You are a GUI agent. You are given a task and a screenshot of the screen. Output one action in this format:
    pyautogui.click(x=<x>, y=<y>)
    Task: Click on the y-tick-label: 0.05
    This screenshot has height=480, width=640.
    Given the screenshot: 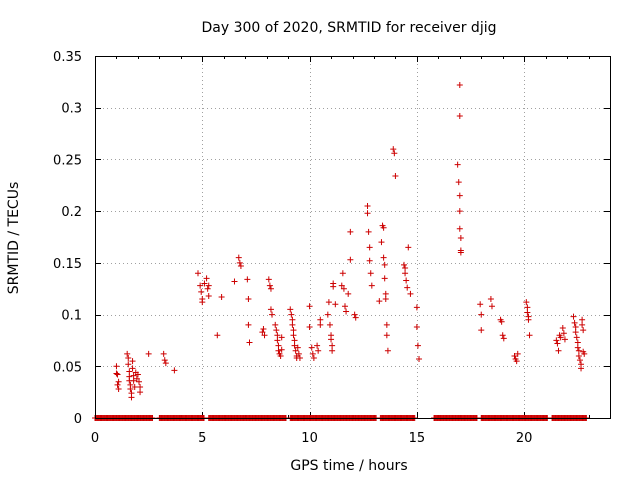 What is the action you would take?
    pyautogui.click(x=67, y=367)
    